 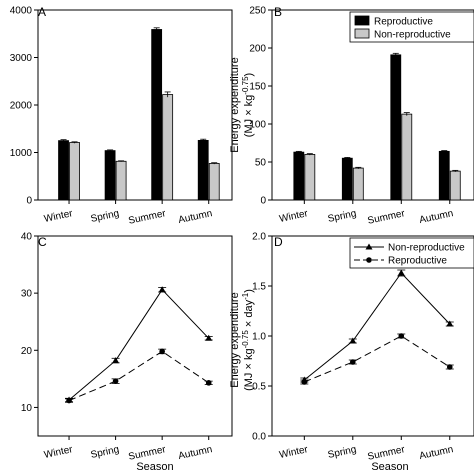 I want to click on panel-c-ytick-label: 40, so click(x=27, y=237).